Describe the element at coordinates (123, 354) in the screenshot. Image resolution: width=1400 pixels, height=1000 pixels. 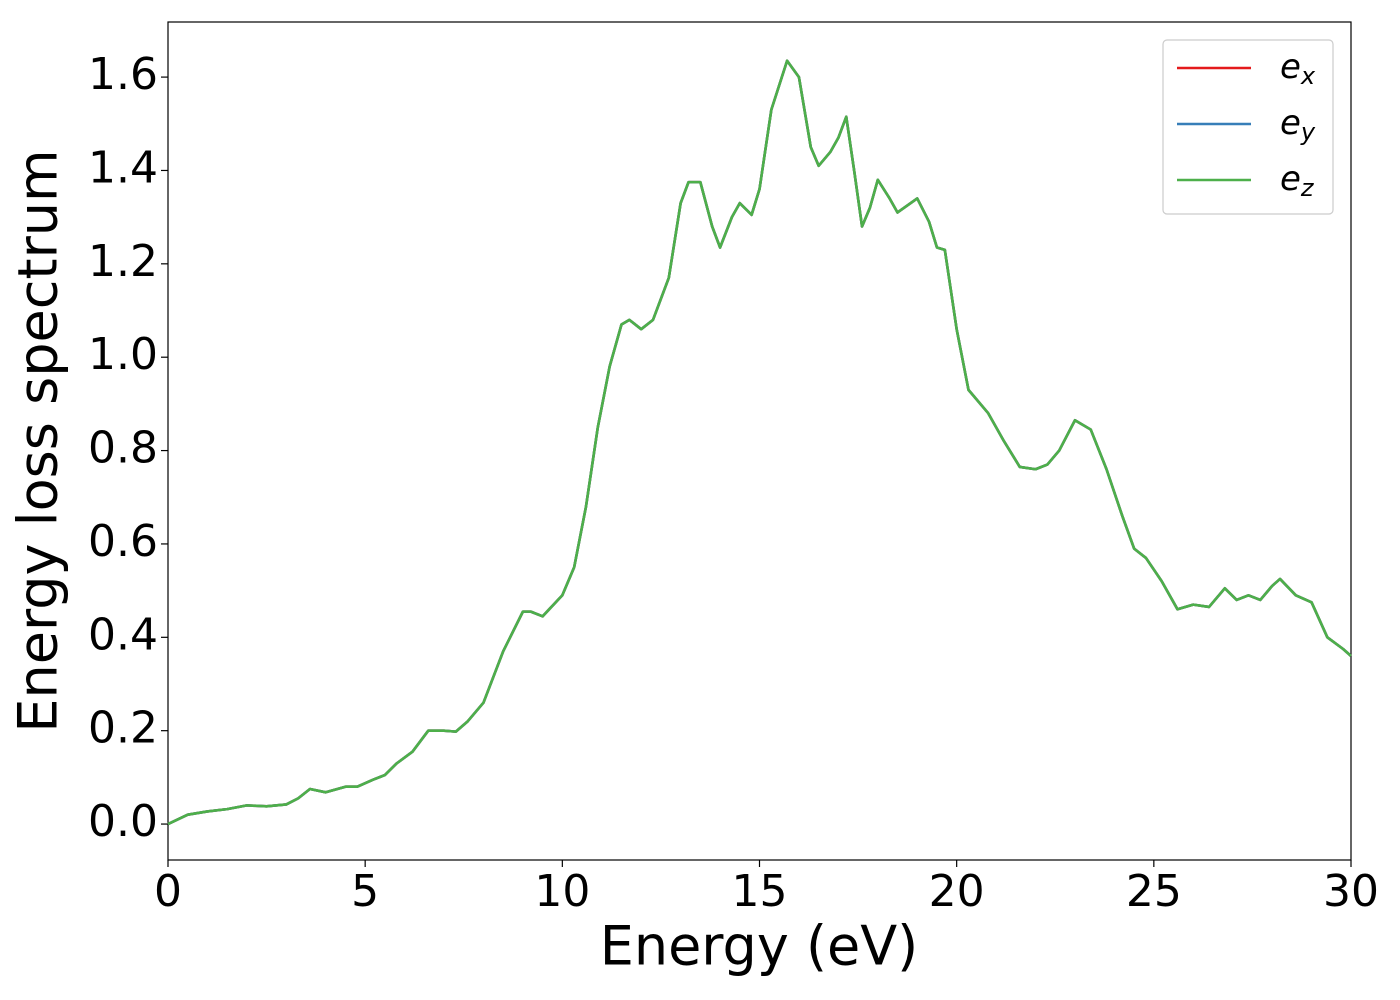
I see `y-tick-label: 1.0` at that location.